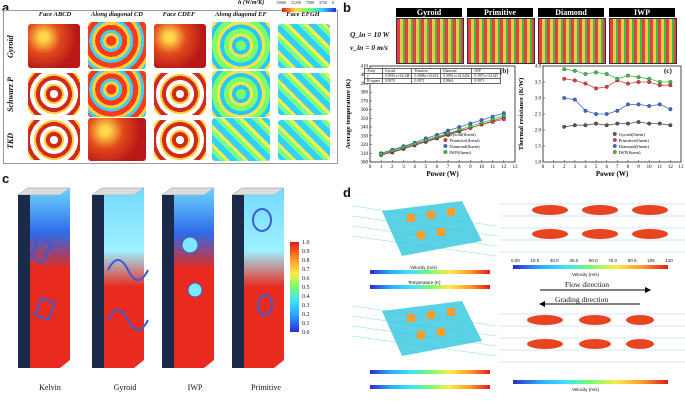  Describe the element at coordinates (430, 372) in the screenshot. I see `velocity-colorbar-left-bottom` at that location.